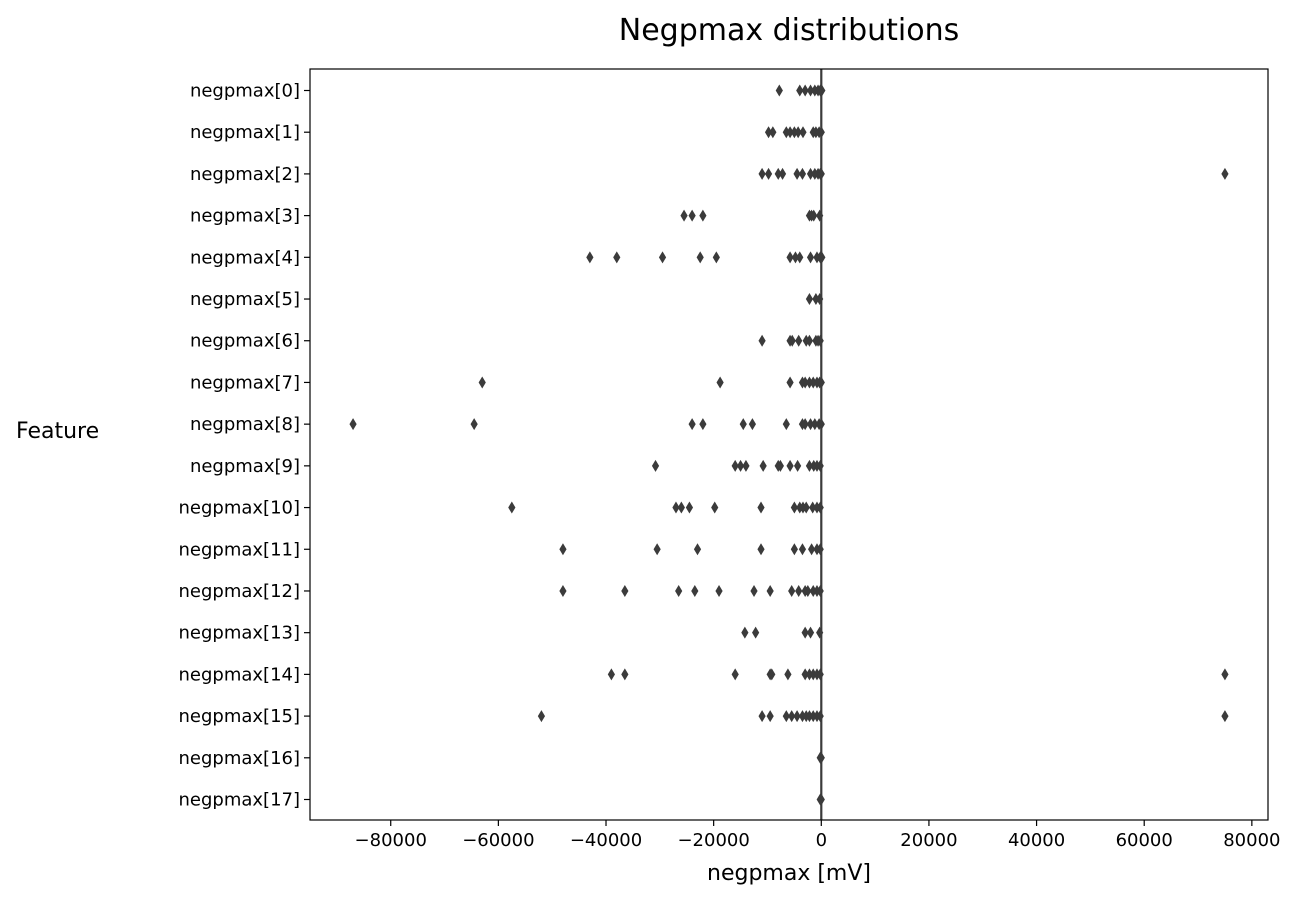 The width and height of the screenshot is (1300, 900). I want to click on y-tick-label: negpmax[7], so click(245, 382).